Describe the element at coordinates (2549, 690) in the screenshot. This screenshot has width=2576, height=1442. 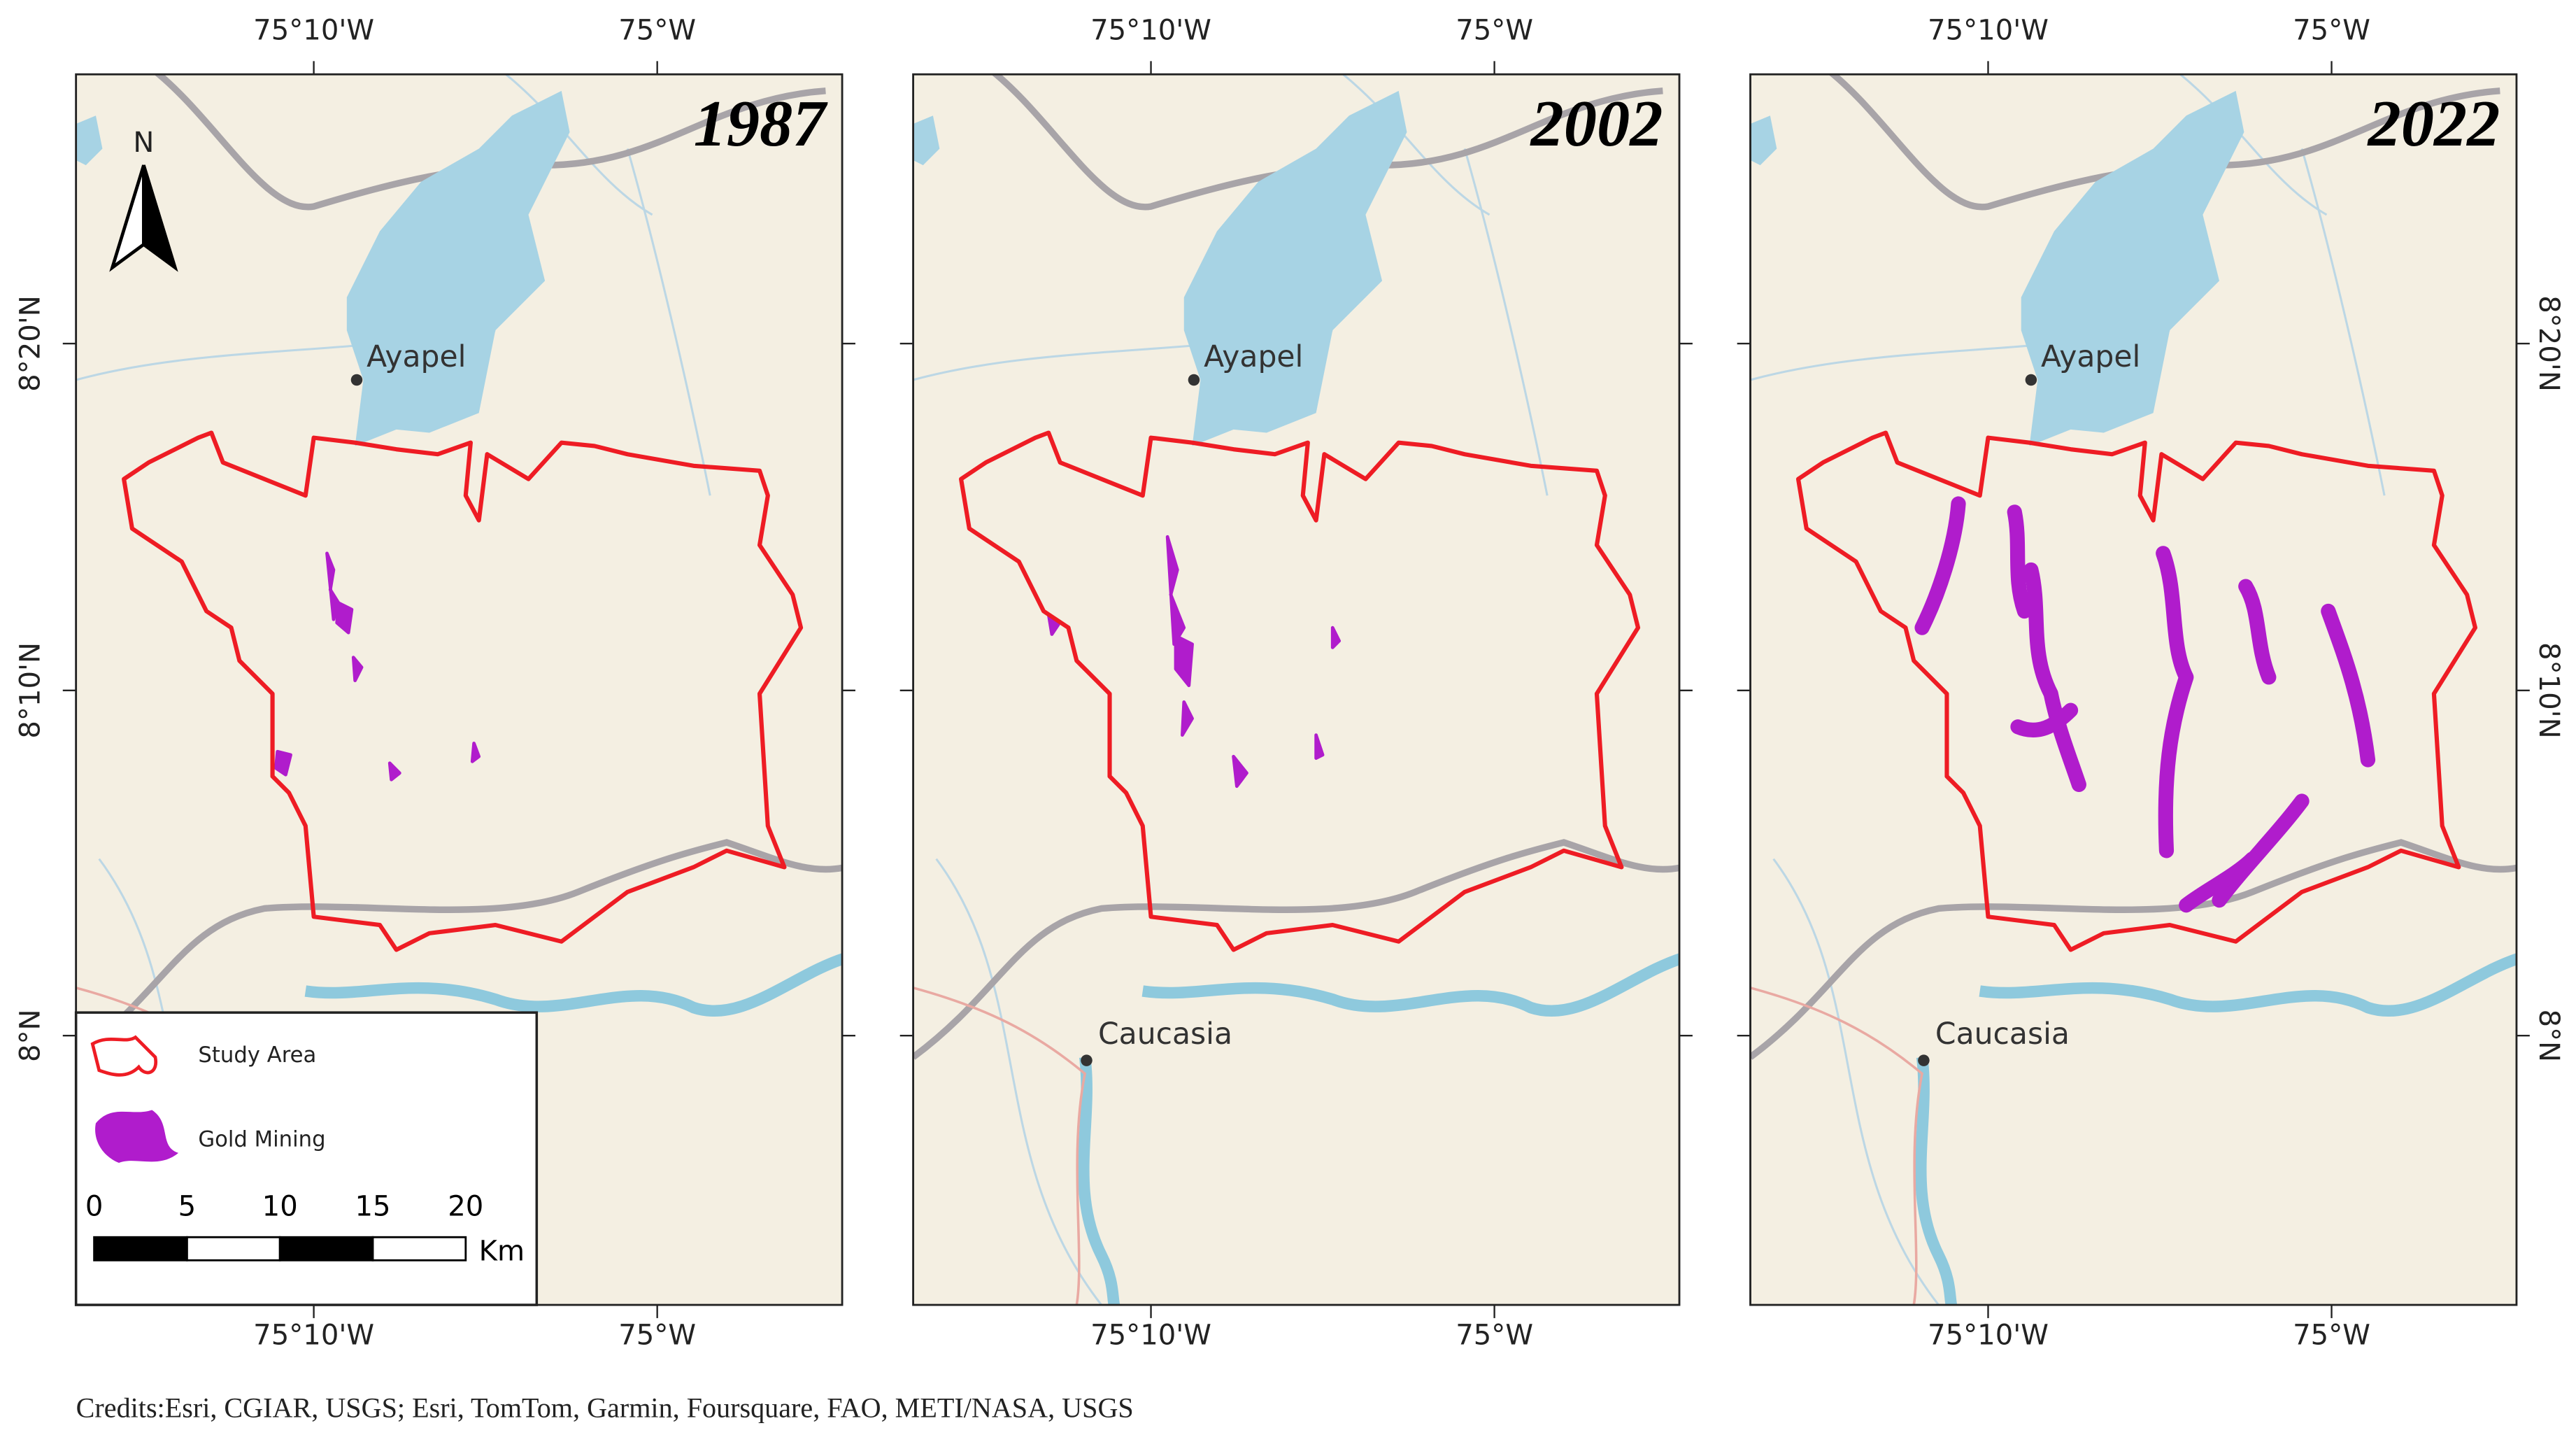
I see `lat-label-right: 8°10'N` at that location.